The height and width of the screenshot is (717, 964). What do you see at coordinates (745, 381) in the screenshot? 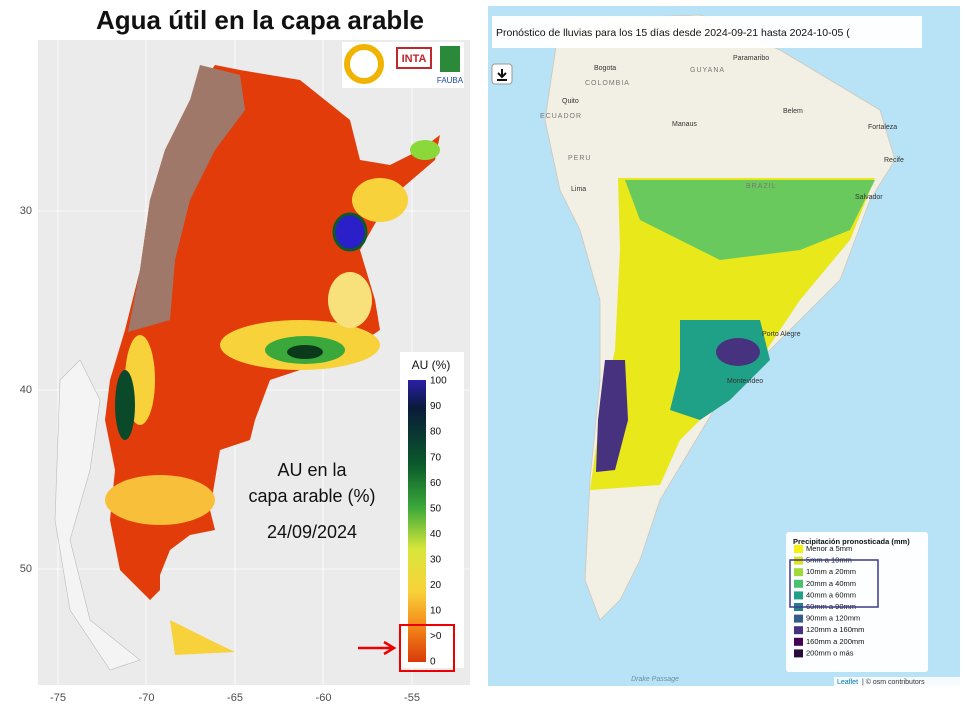
I see `place-label: Montevideo` at bounding box center [745, 381].